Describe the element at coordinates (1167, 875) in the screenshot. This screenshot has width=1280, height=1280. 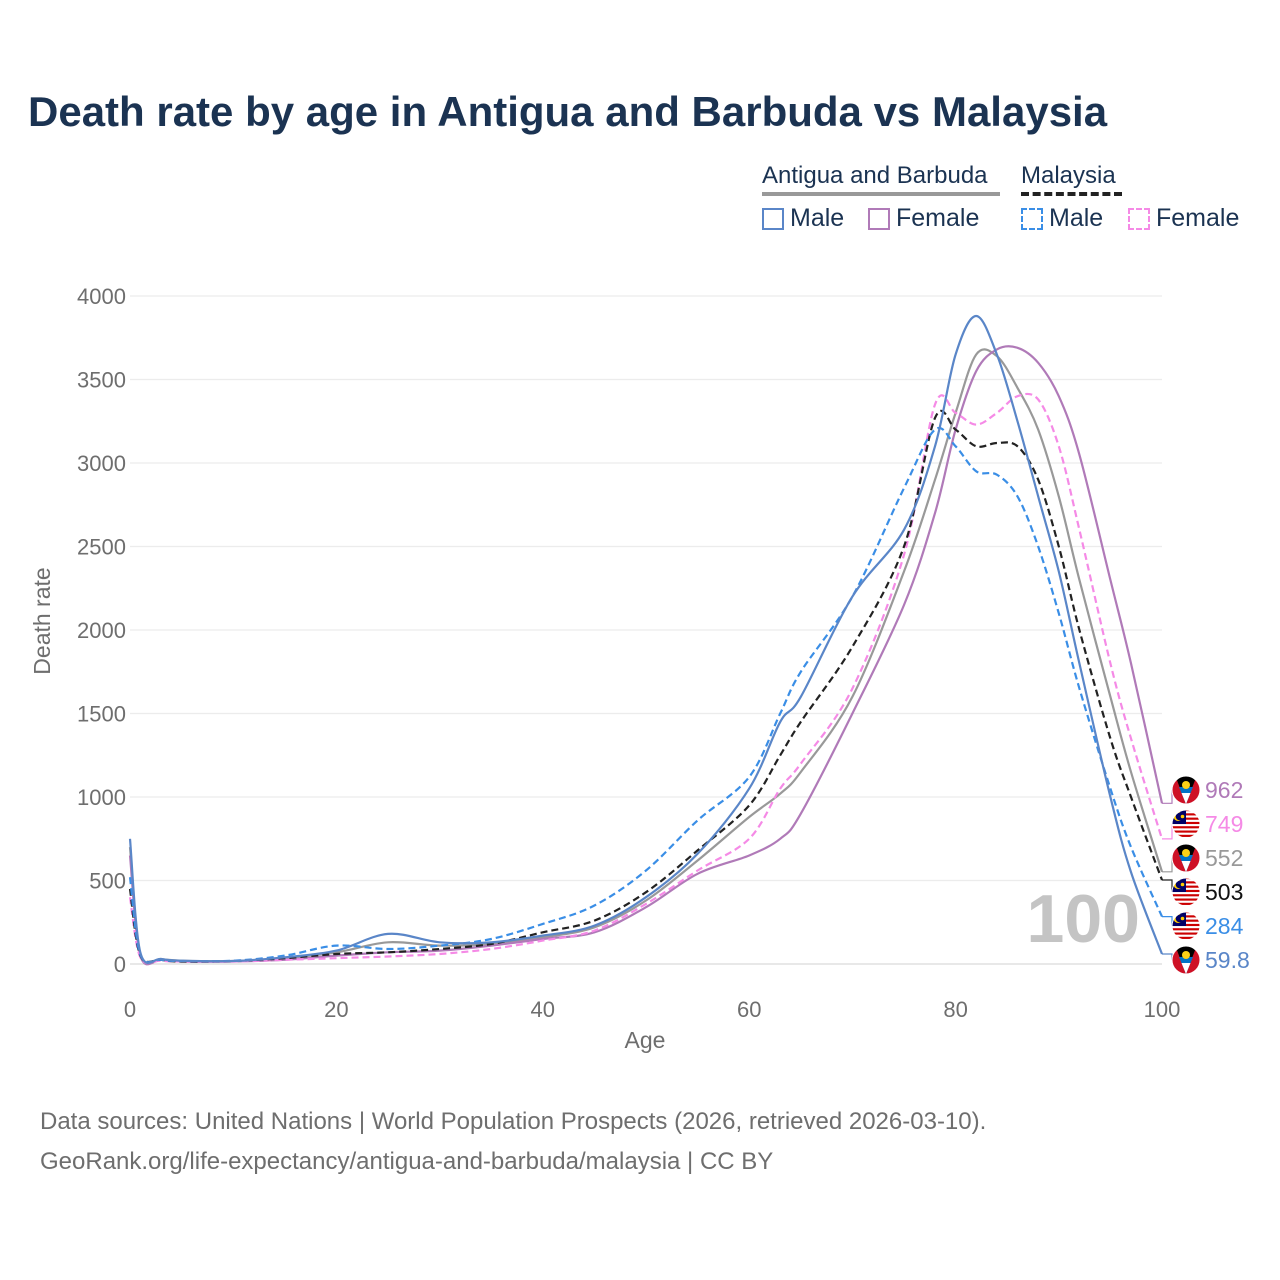
I see `end-connectors` at that location.